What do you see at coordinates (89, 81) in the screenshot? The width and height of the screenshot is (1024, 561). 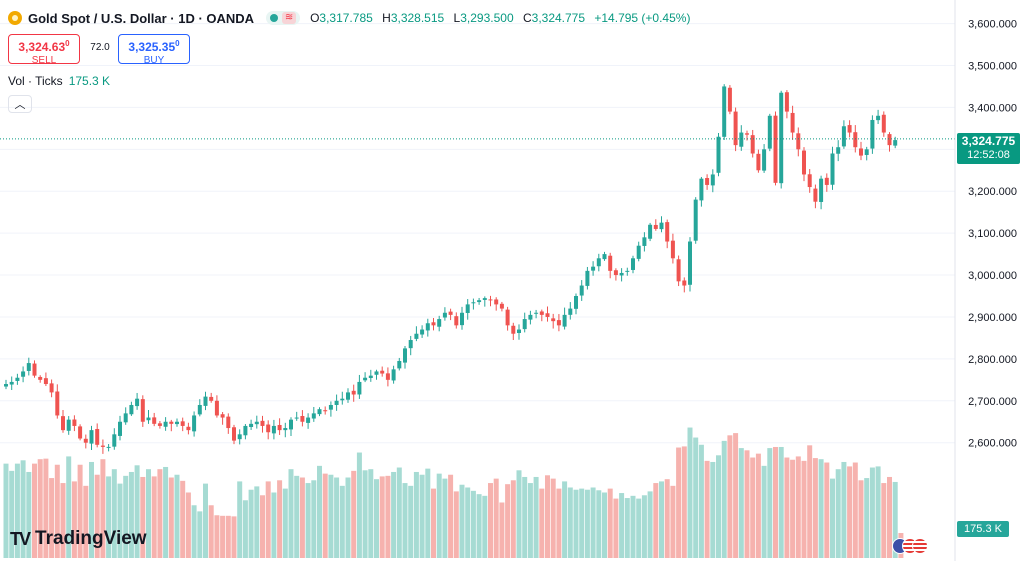 I see `volume-legend-value: 175.3 K` at bounding box center [89, 81].